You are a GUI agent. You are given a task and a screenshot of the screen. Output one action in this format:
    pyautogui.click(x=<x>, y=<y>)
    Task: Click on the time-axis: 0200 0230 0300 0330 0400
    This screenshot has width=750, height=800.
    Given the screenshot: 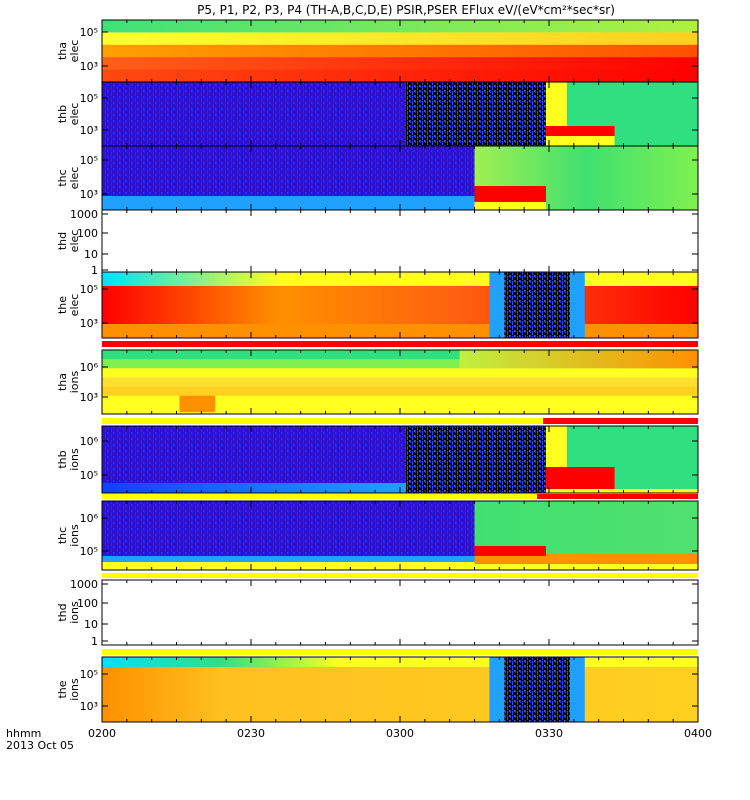 What is the action you would take?
    pyautogui.click(x=400, y=733)
    